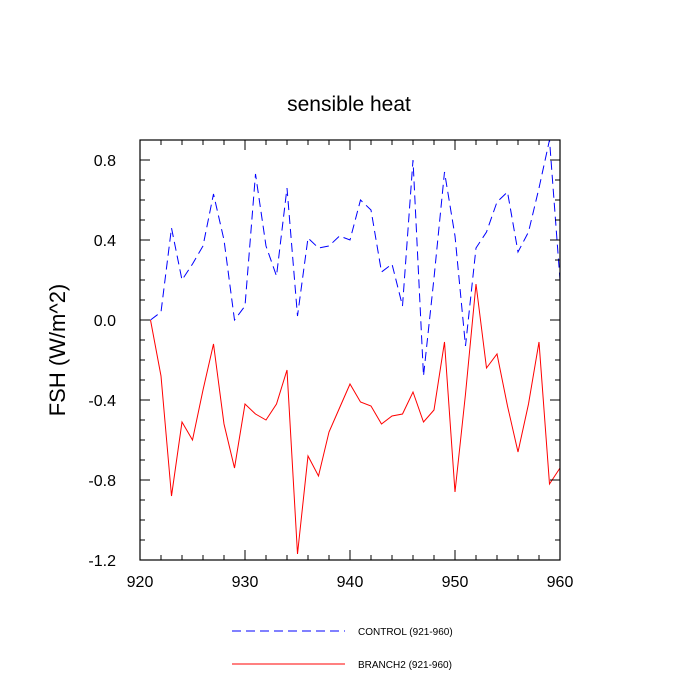  What do you see at coordinates (105, 241) in the screenshot?
I see `y-tick-label: 0.4` at bounding box center [105, 241].